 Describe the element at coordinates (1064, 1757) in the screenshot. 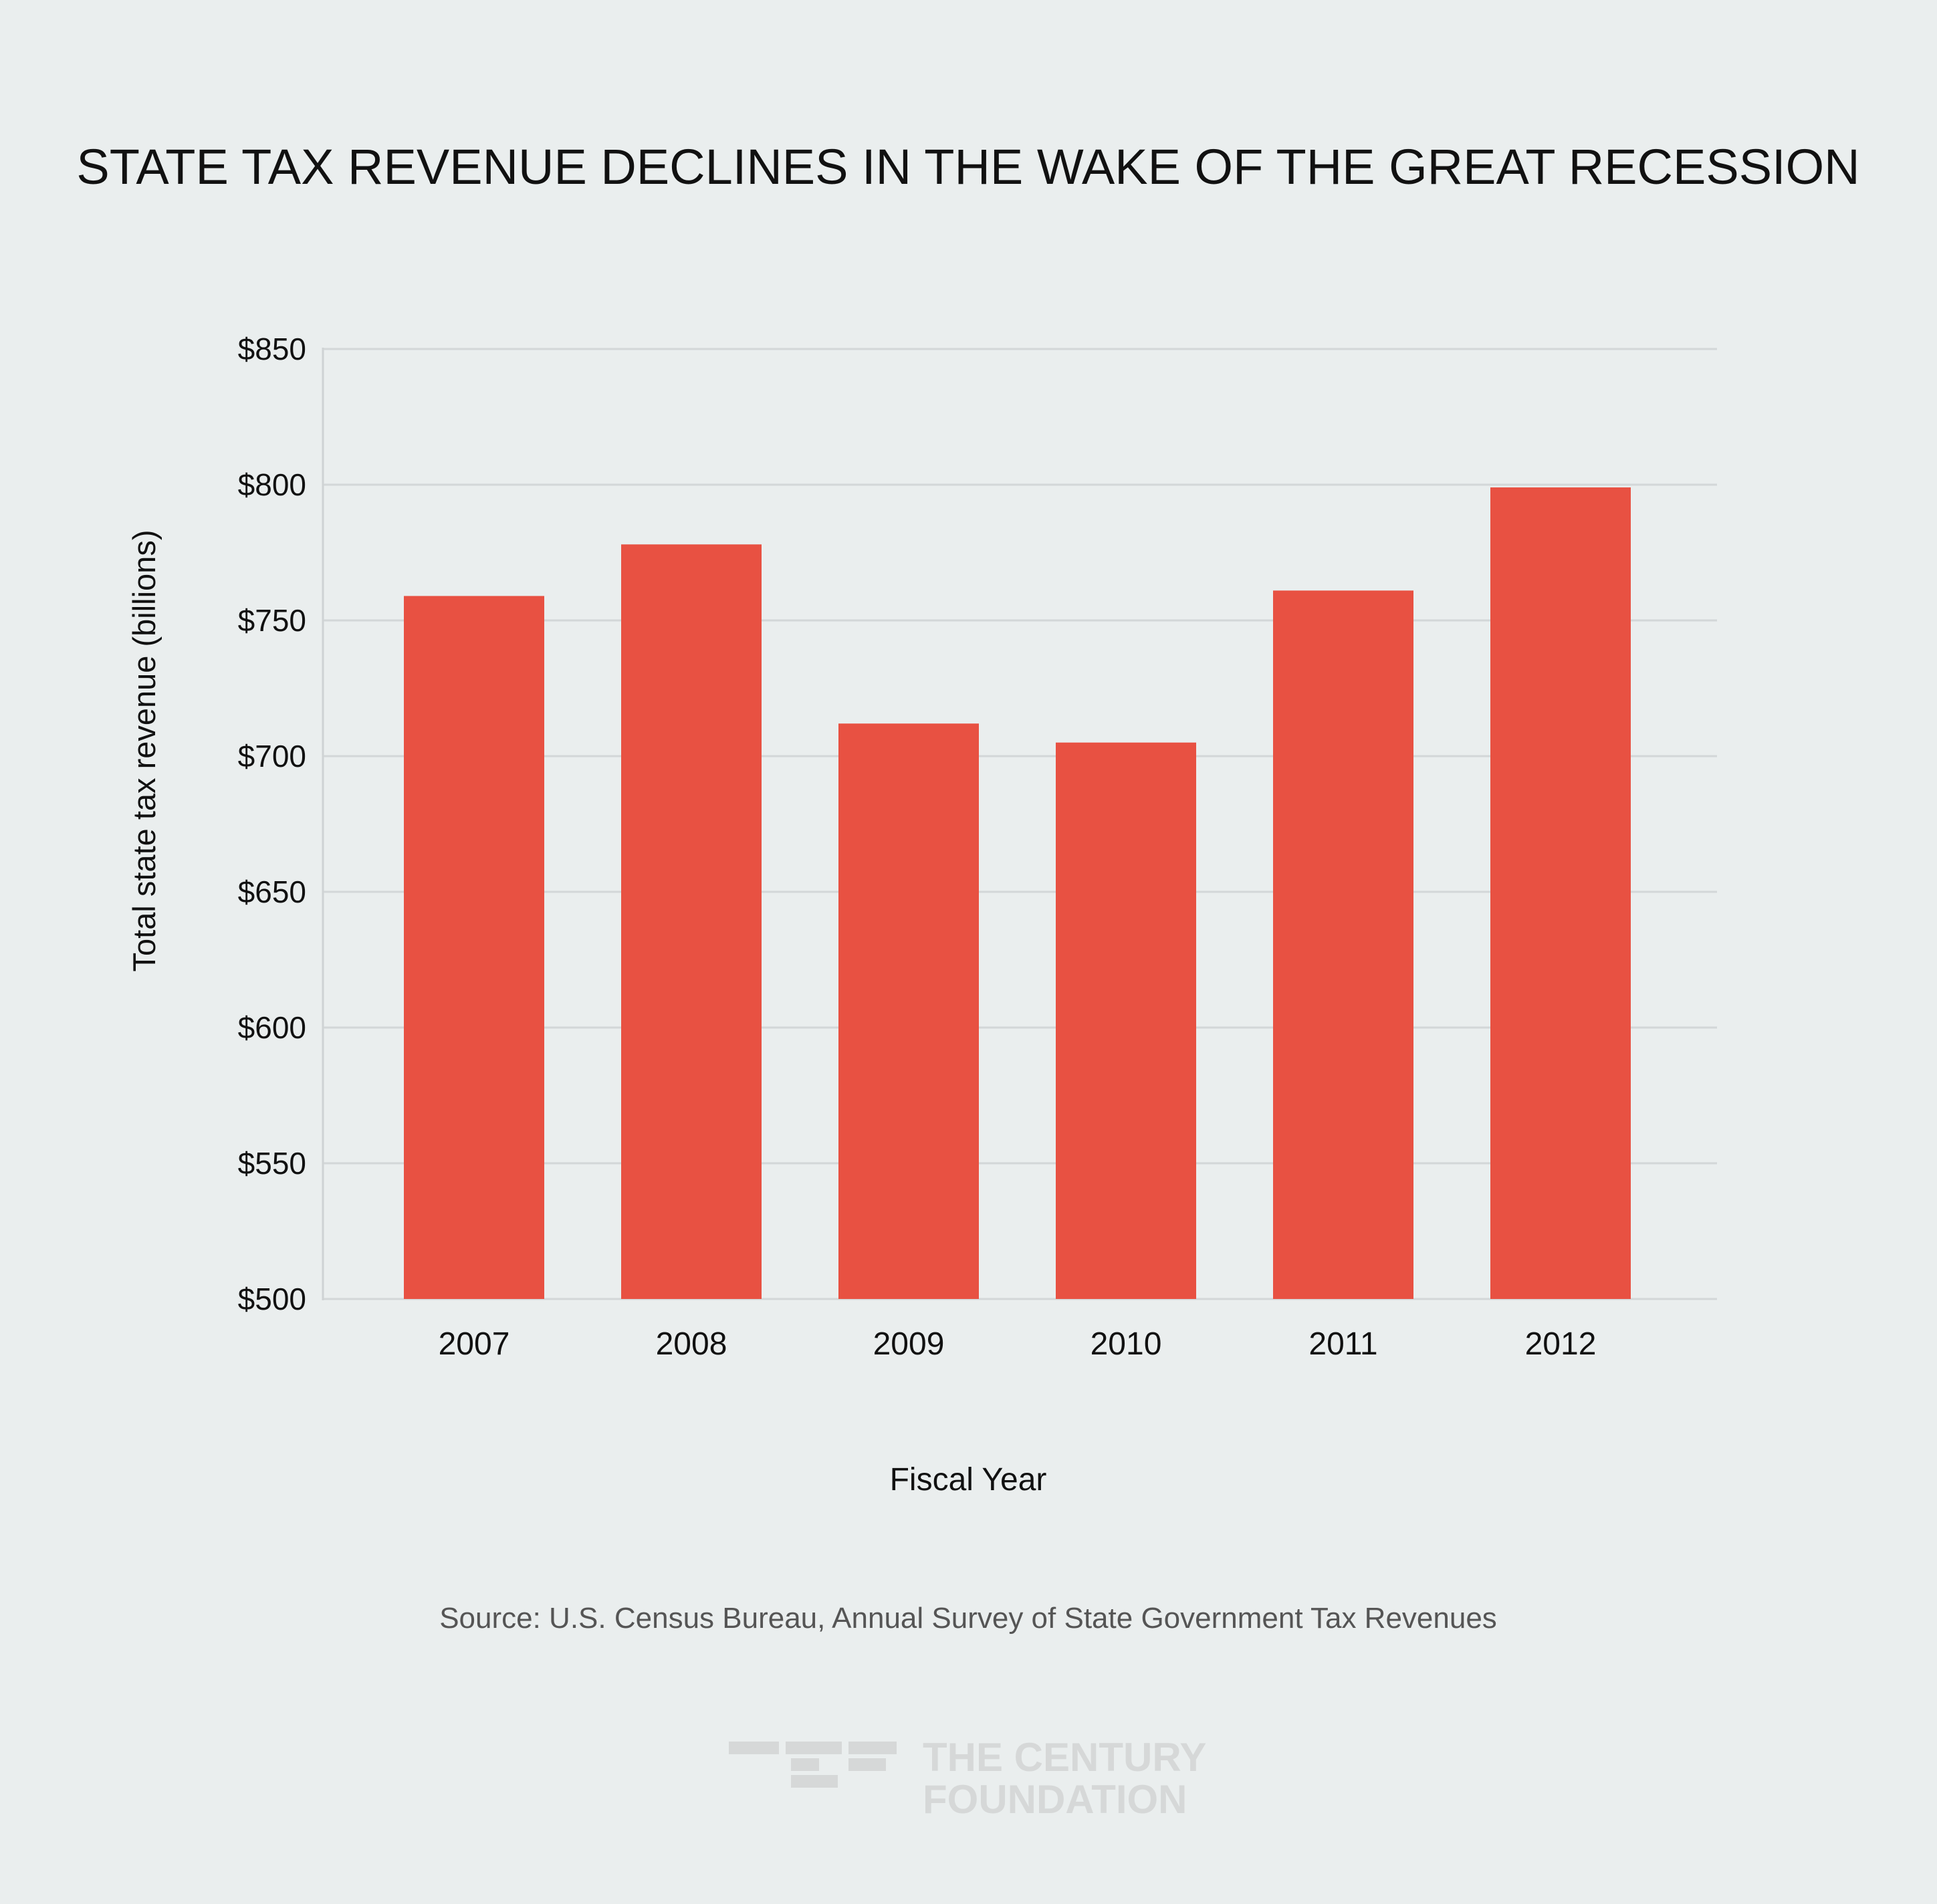

I see `logo-line-1: THE CENTURY` at that location.